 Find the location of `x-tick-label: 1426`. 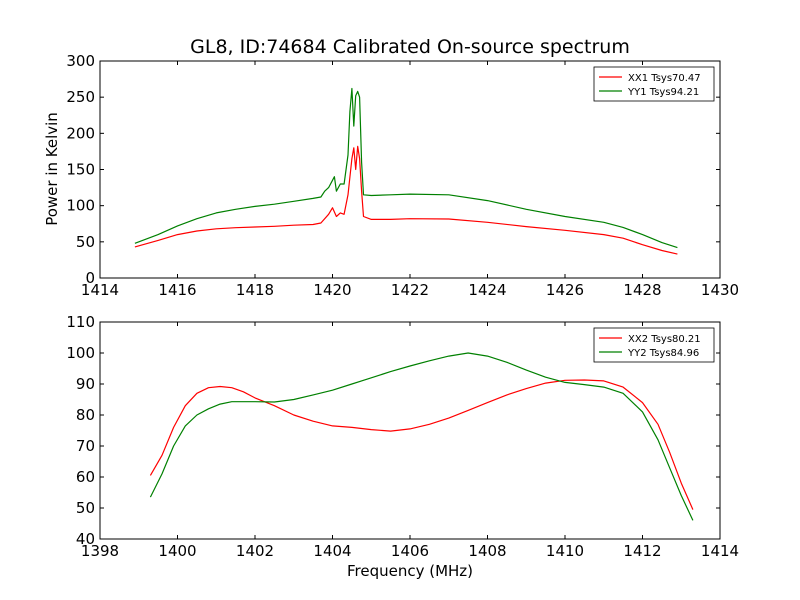

x-tick-label: 1426 is located at coordinates (565, 290).